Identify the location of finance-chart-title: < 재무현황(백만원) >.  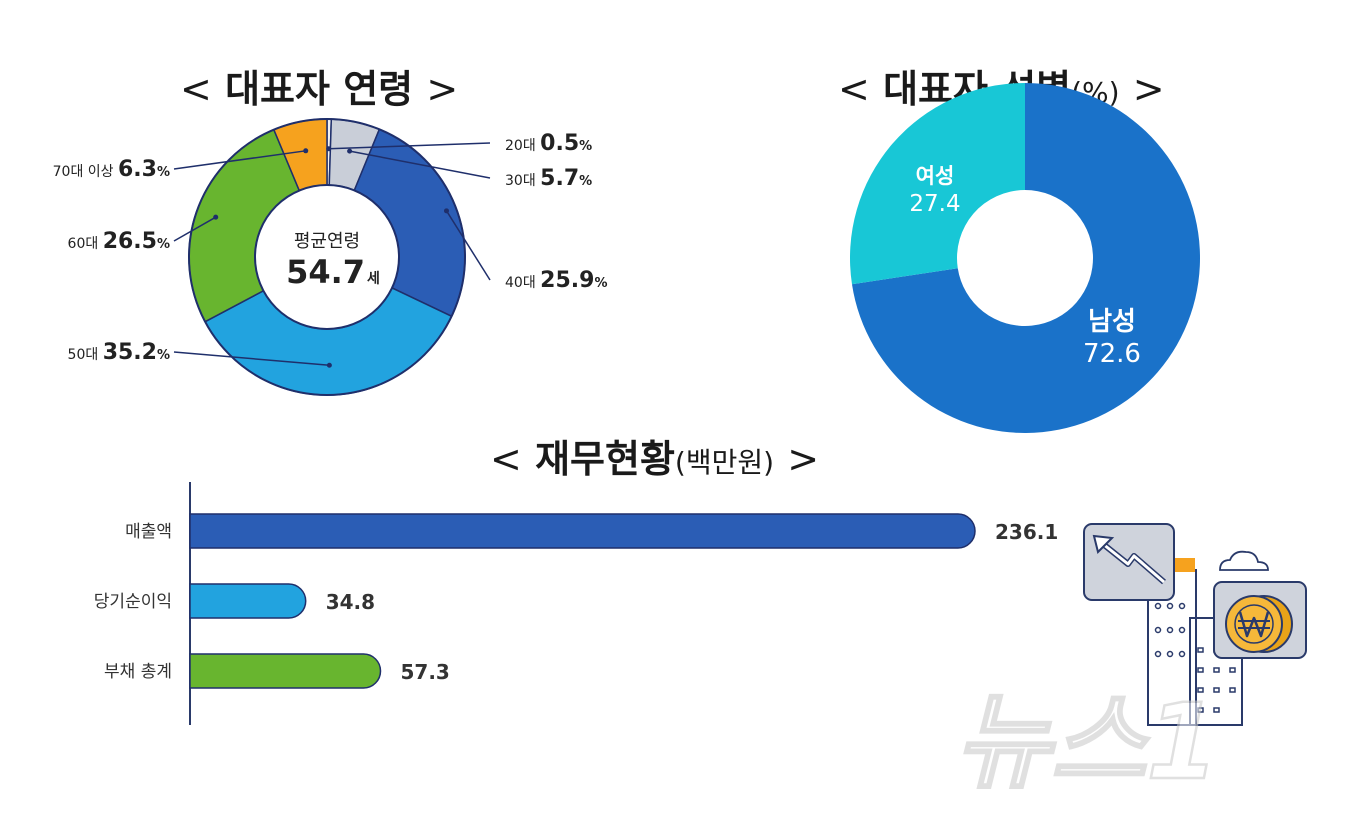
(654, 455).